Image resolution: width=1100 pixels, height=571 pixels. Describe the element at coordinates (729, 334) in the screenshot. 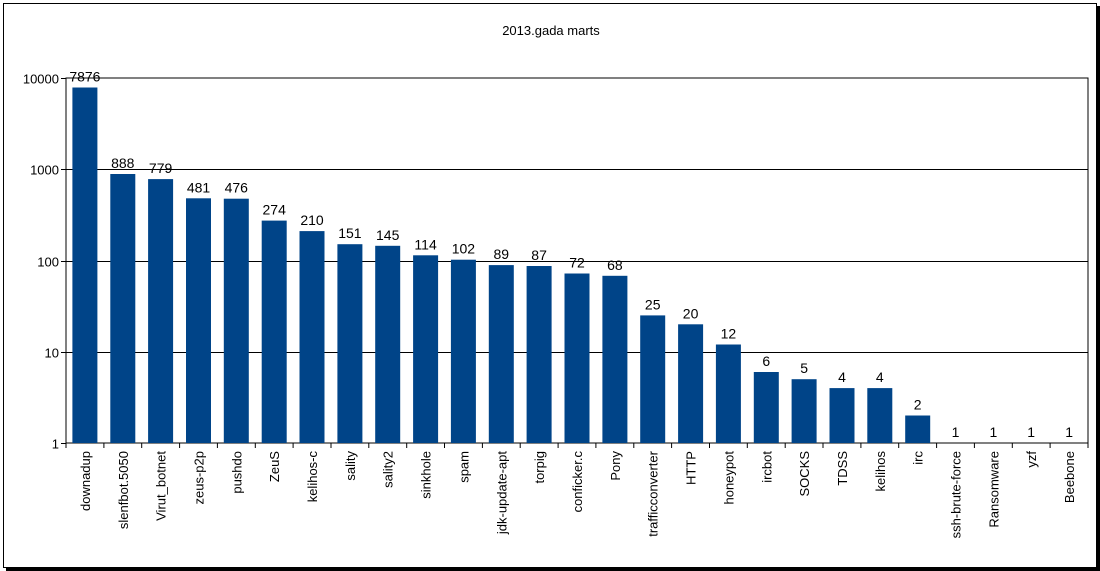

I see `data-label: 12` at that location.